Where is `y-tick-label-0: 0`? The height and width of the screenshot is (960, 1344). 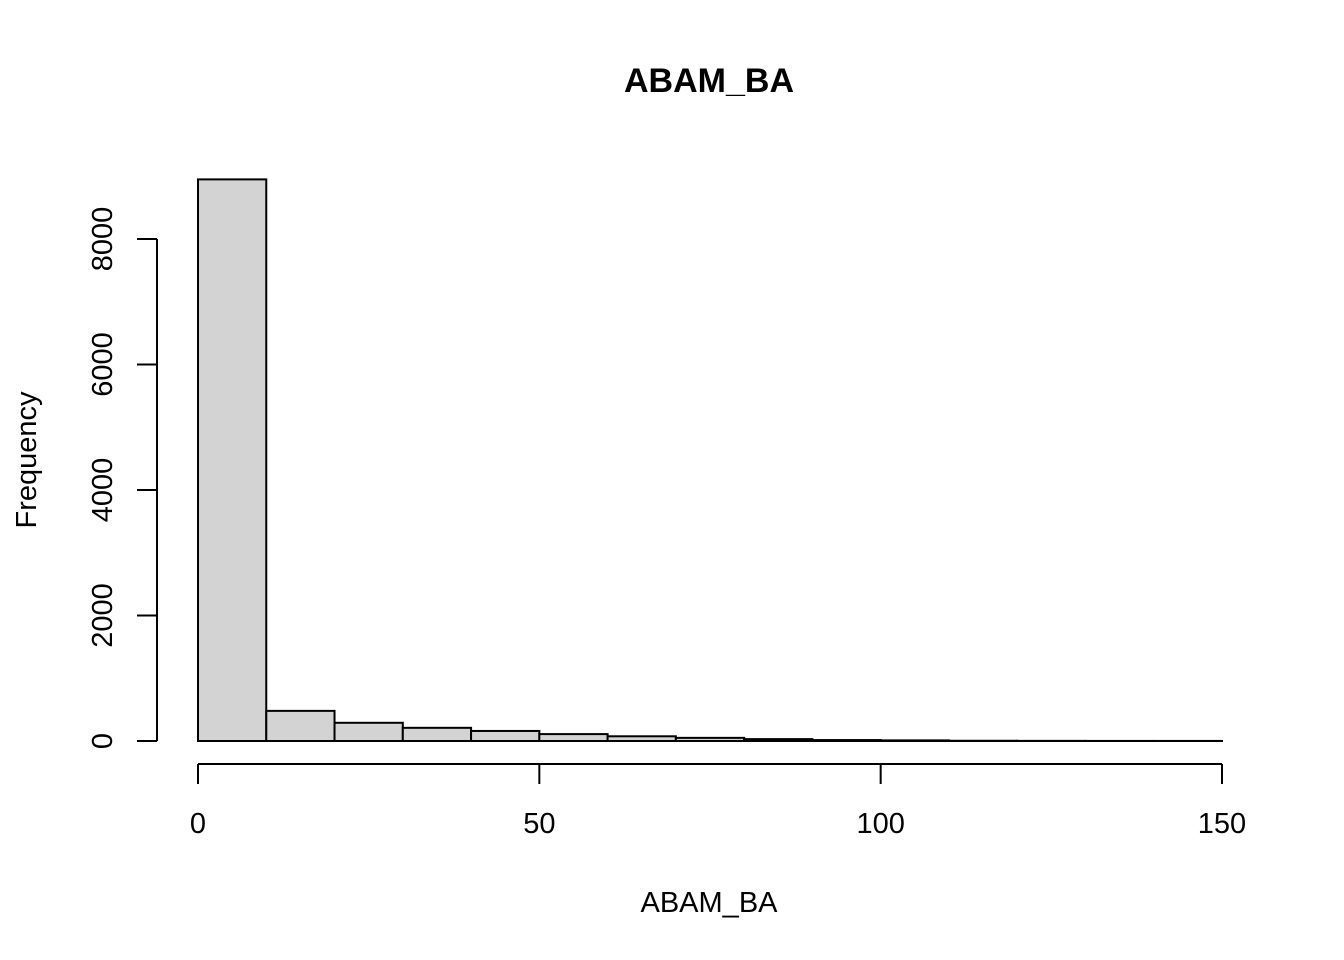
y-tick-label-0: 0 is located at coordinates (103, 741).